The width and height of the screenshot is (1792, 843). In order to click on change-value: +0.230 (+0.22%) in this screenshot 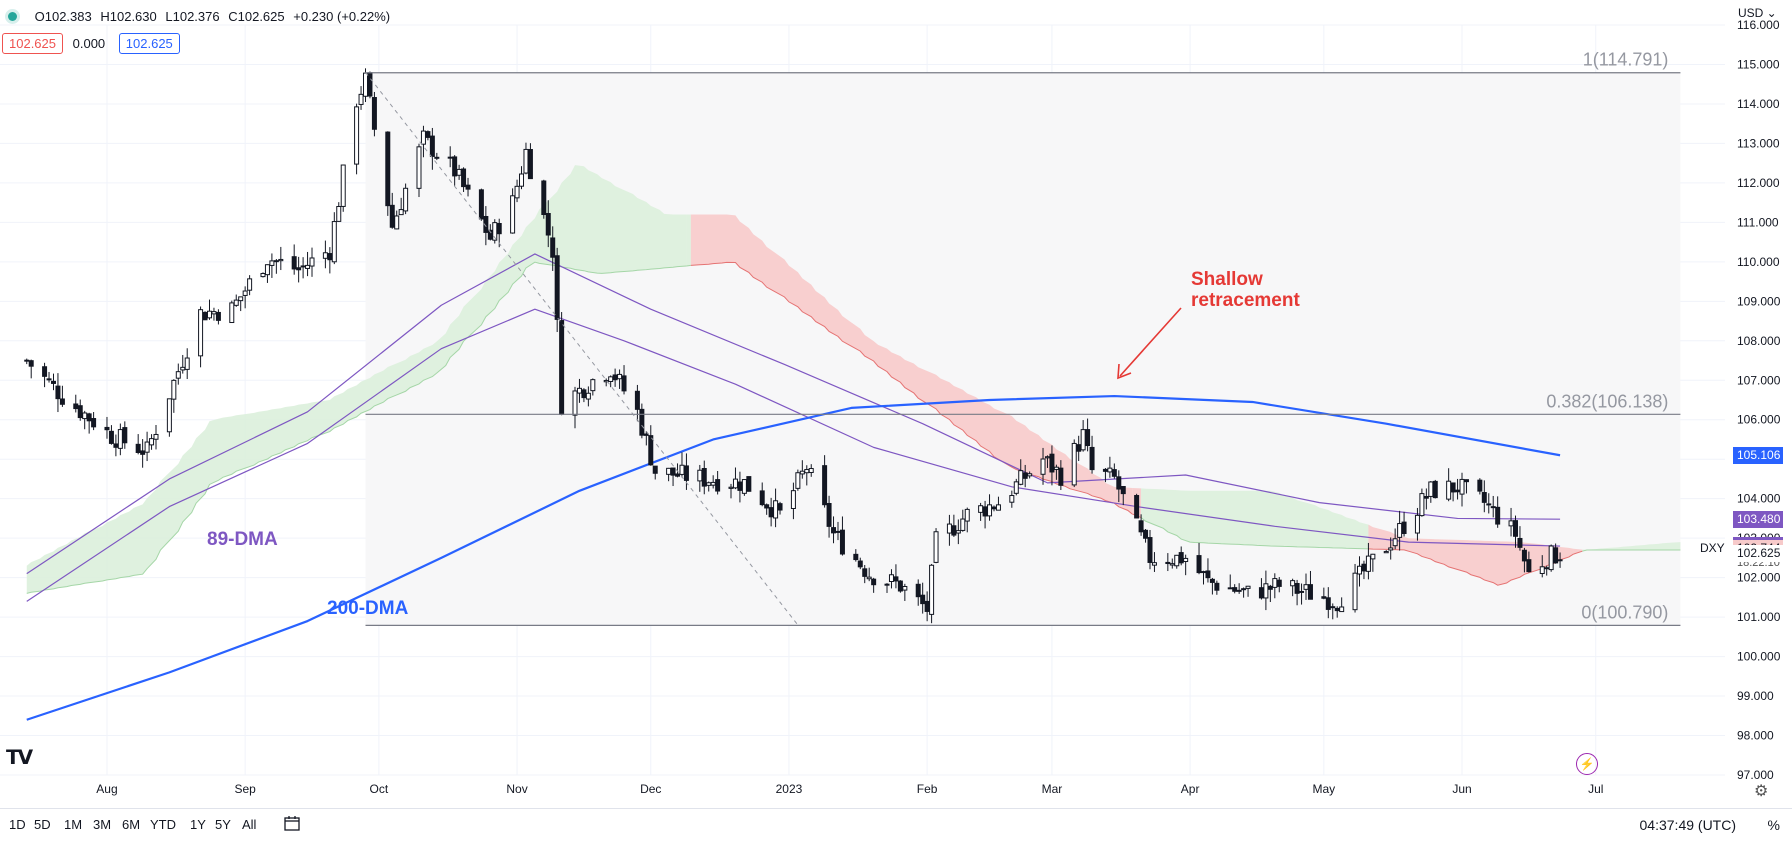, I will do `click(342, 16)`.